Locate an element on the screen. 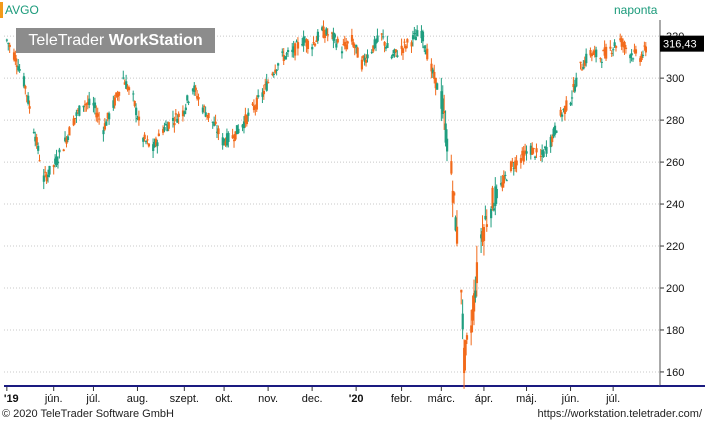 This screenshot has width=705, height=429. x-tick-label: júl. is located at coordinates (92, 399).